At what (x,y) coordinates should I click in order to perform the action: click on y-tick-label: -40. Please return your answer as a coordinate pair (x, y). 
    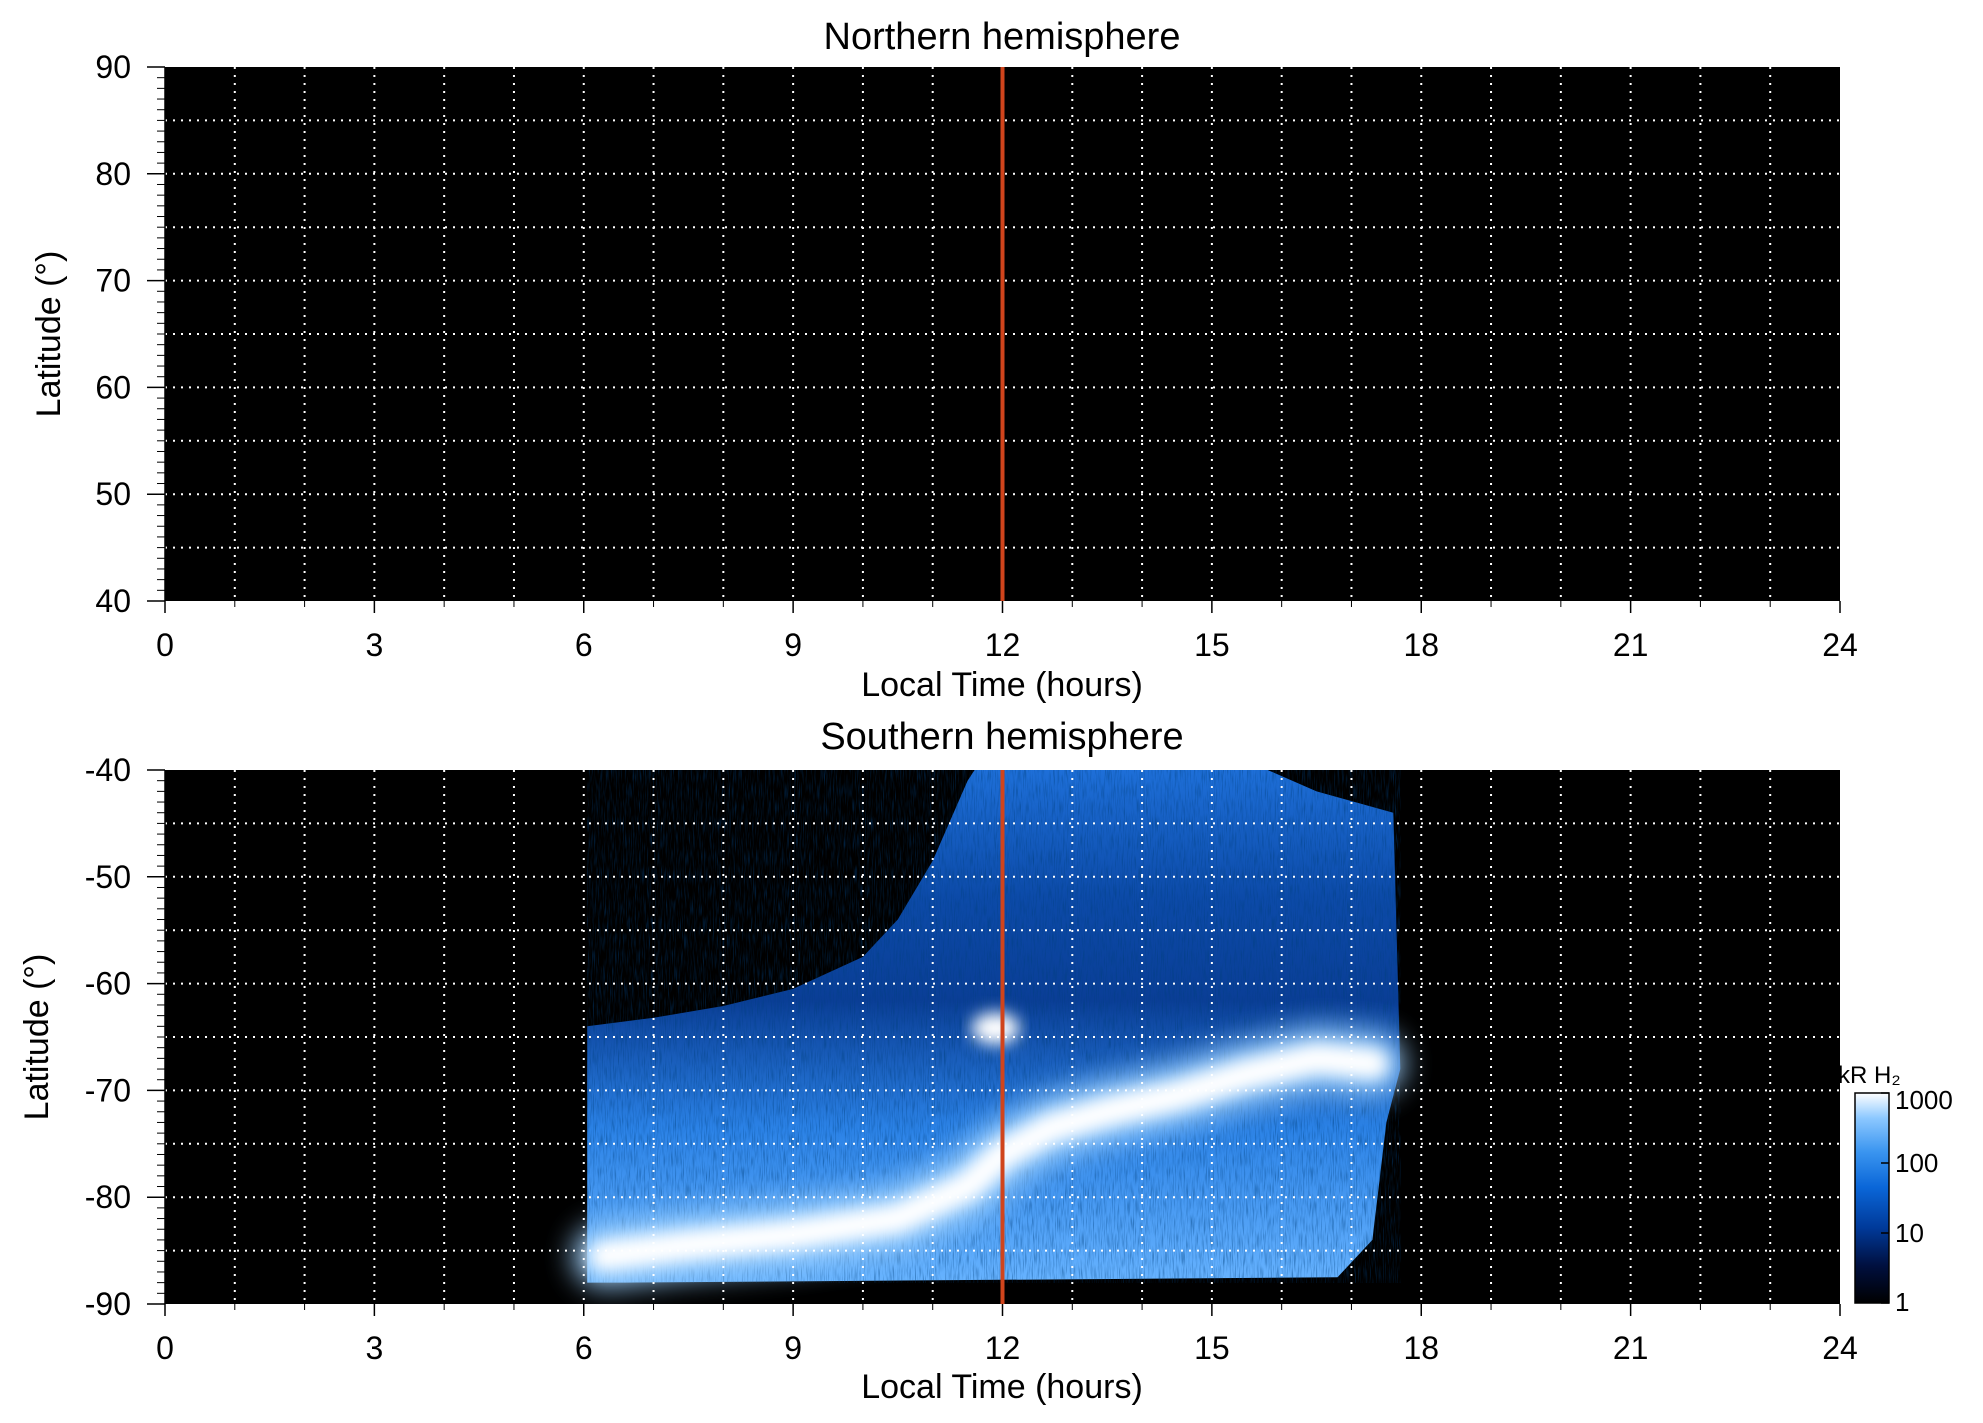
    Looking at the image, I should click on (108, 770).